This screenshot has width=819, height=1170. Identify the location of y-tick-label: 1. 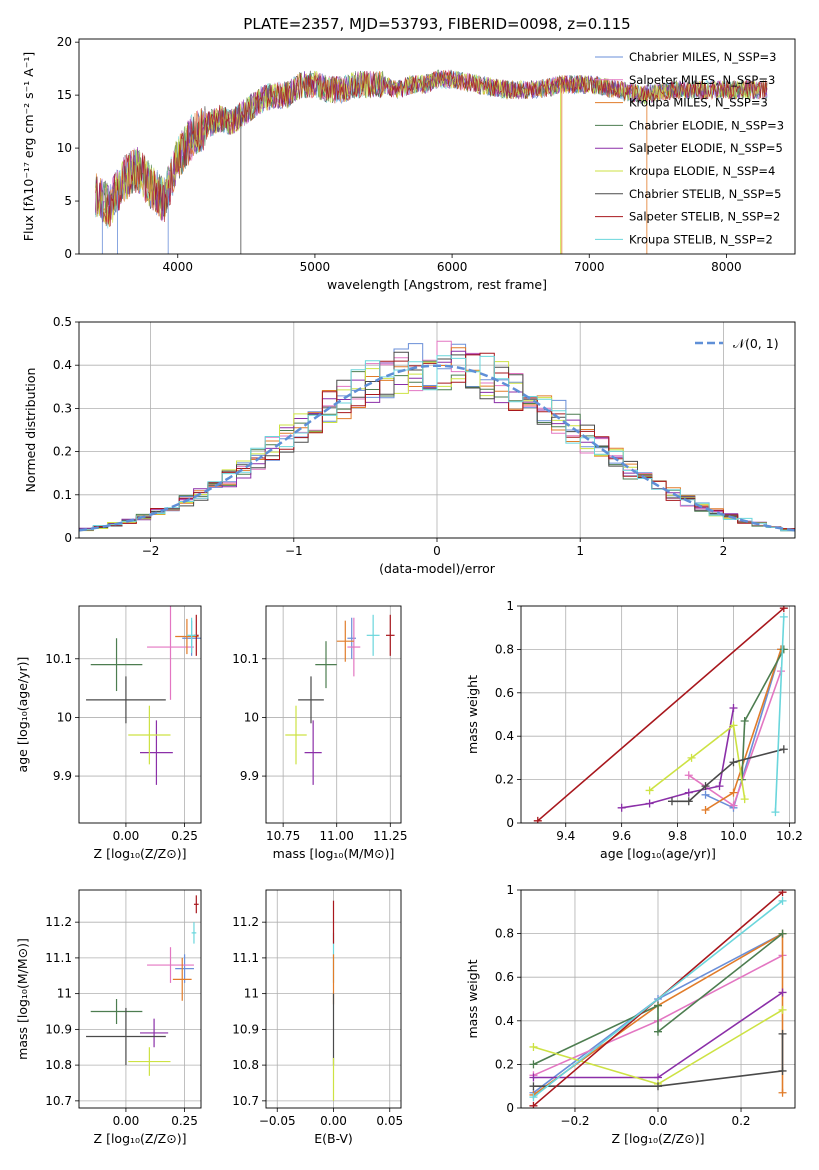
(510, 606).